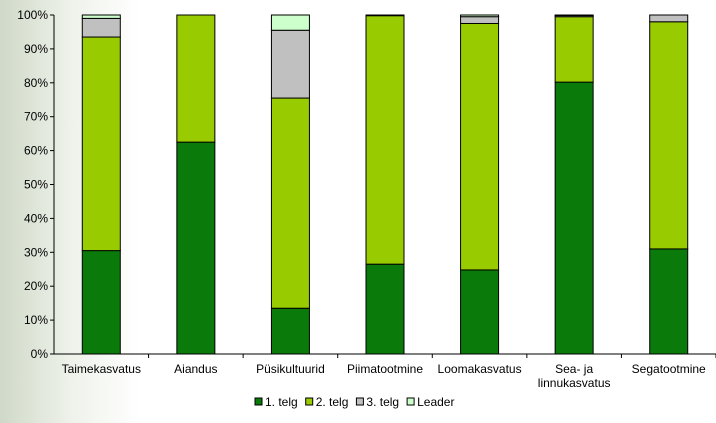 This screenshot has width=716, height=423. Describe the element at coordinates (32, 15) in the screenshot. I see `y-tick-label: 100%` at that location.